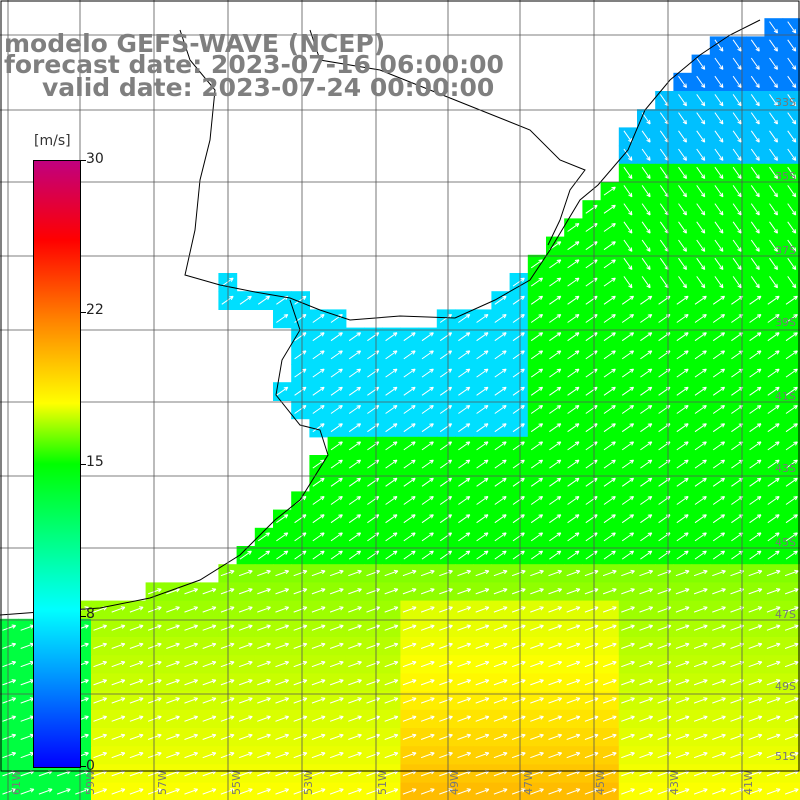  I want to click on lon-label: 49W, so click(454, 782).